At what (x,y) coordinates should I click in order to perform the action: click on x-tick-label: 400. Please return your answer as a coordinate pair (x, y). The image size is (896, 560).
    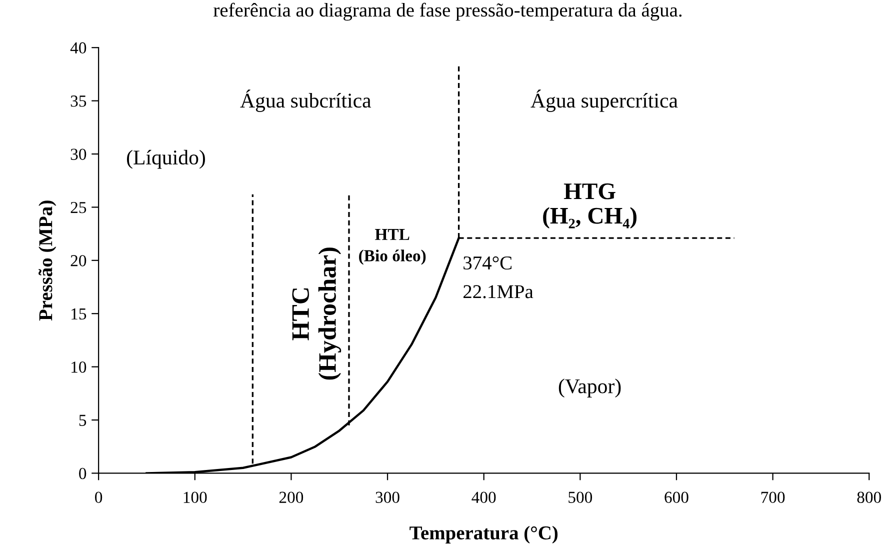
    Looking at the image, I should click on (484, 497).